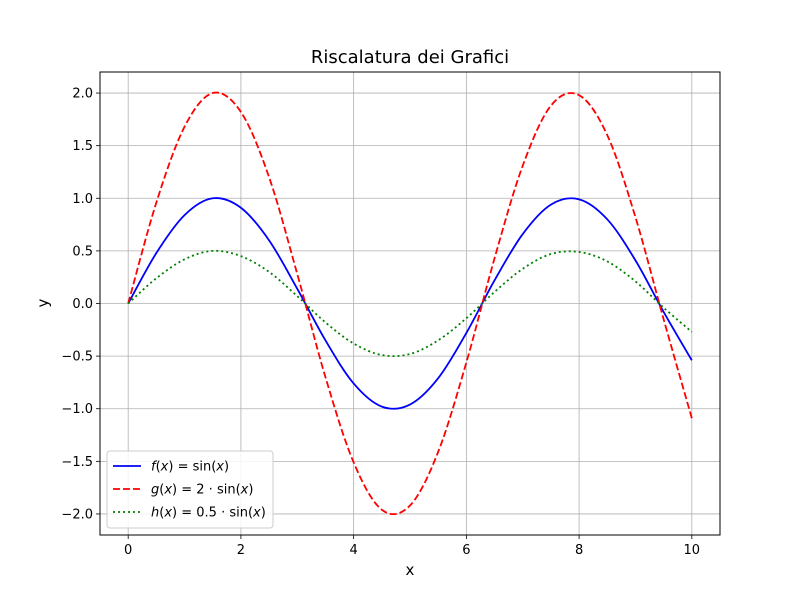  Describe the element at coordinates (82, 251) in the screenshot. I see `y-tick-label: 0.5` at that location.